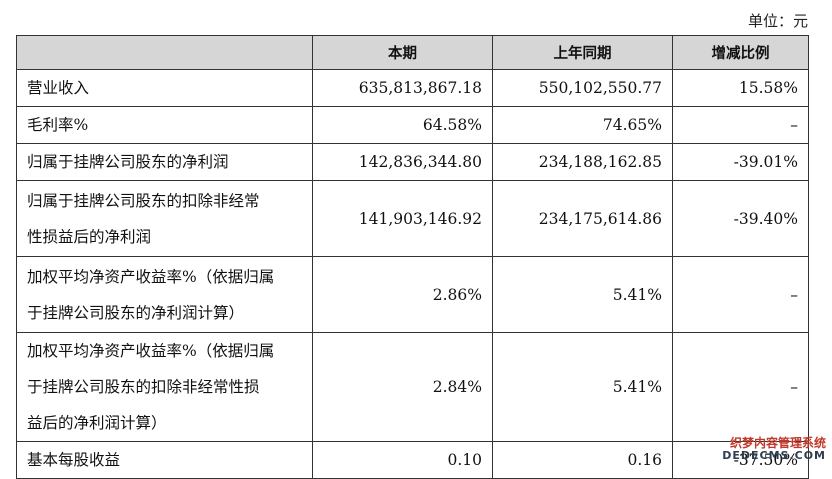 This screenshot has height=479, width=832. Describe the element at coordinates (740, 52) in the screenshot. I see `header-change: 增减比例` at that location.